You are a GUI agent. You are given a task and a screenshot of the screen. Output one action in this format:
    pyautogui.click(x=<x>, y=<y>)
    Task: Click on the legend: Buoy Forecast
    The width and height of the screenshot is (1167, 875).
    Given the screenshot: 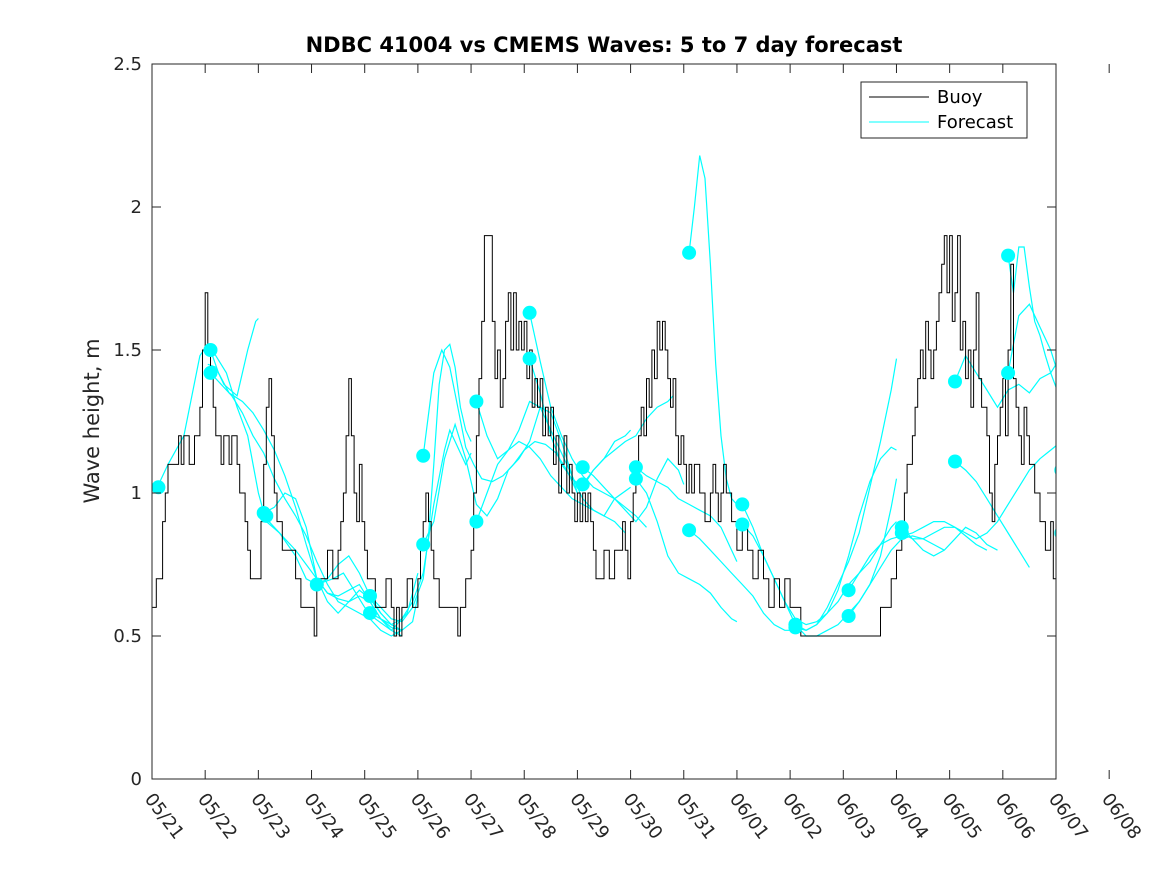 What is the action you would take?
    pyautogui.click(x=944, y=110)
    